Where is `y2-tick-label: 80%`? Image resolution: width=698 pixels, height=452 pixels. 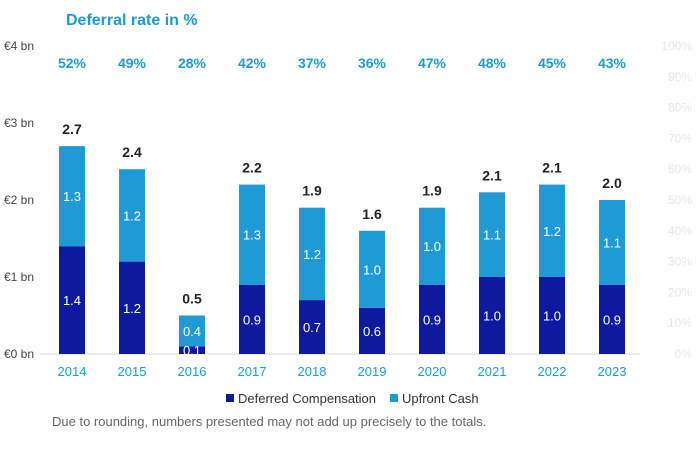 y2-tick-label: 80% is located at coordinates (680, 108).